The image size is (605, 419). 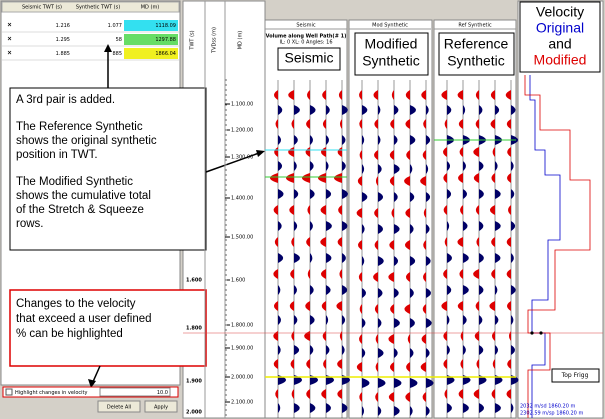 What do you see at coordinates (69, 334) in the screenshot?
I see `highlight-note-text: % can be highlighted` at bounding box center [69, 334].